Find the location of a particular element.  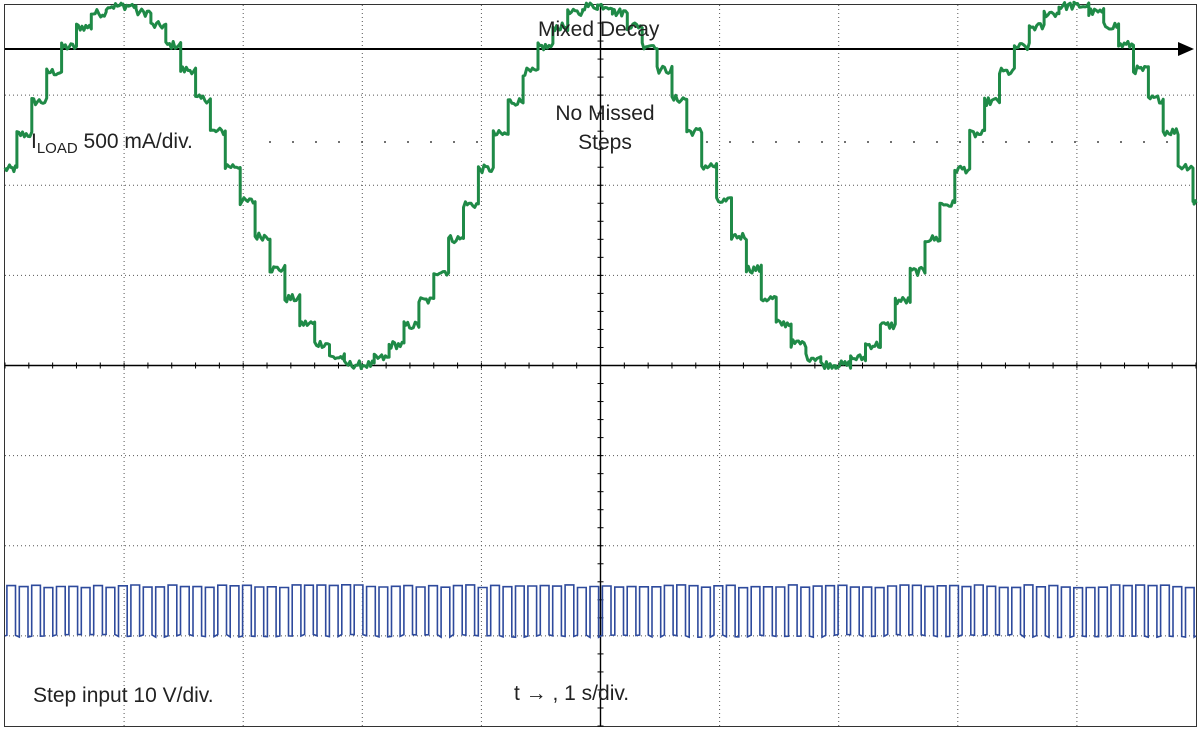

annotation-line-2: Steps is located at coordinates (605, 142).